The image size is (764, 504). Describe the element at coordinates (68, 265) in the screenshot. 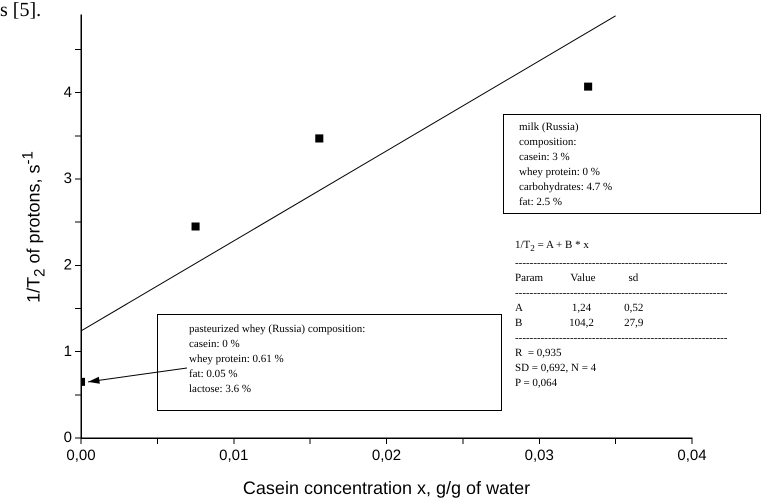

I see `y-tick-label: 2` at that location.